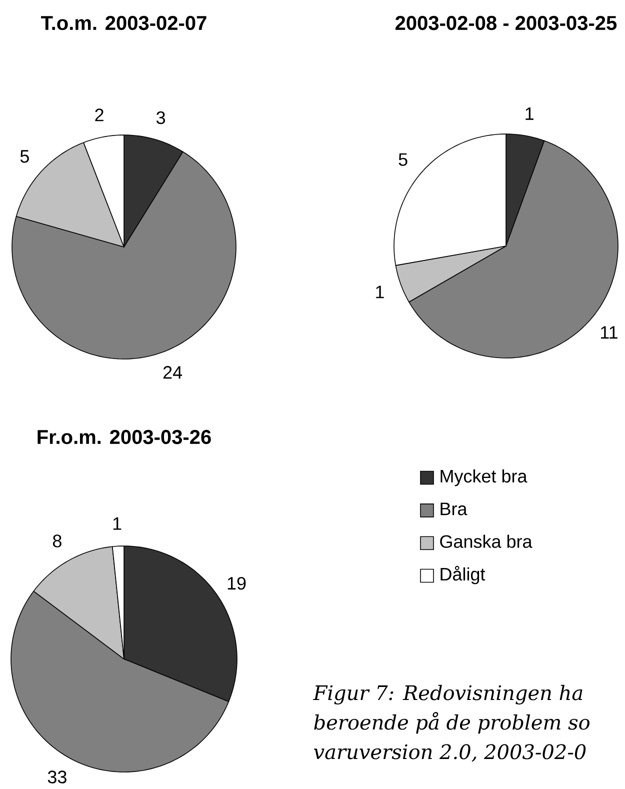 The height and width of the screenshot is (789, 625). Describe the element at coordinates (452, 723) in the screenshot. I see `text: beroende på de problem so` at that location.